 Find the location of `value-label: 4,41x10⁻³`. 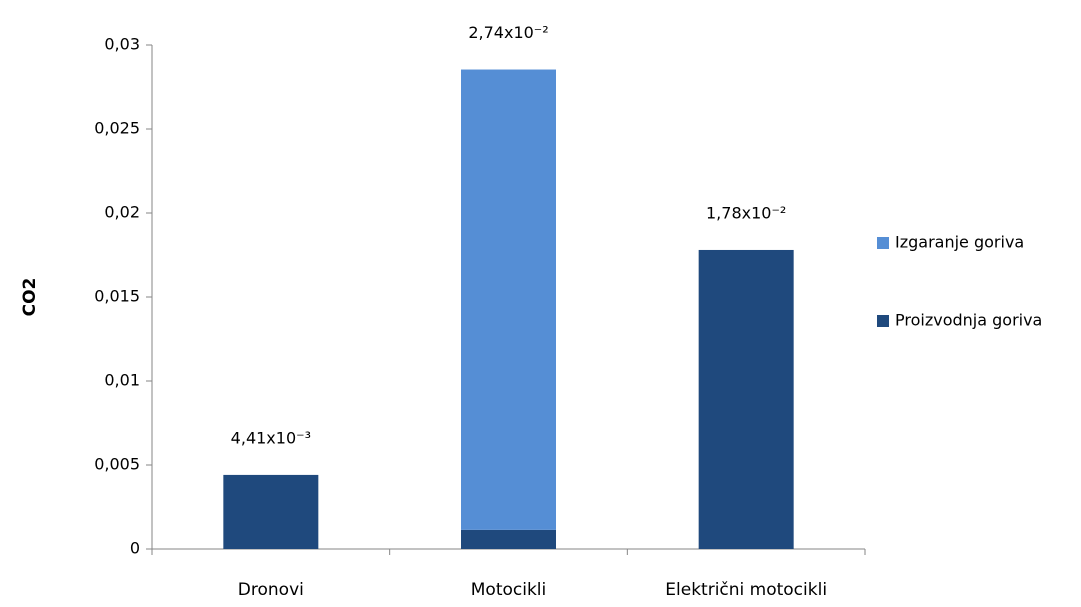

value-label: 4,41x10⁻³ is located at coordinates (271, 437).